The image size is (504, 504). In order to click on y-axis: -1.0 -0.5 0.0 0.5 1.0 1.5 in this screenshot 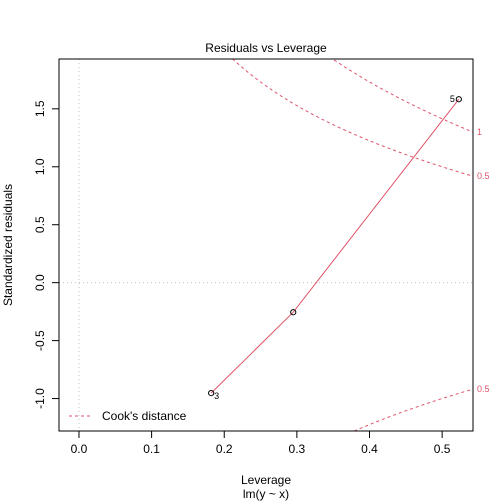, I will do `click(46, 254)`.